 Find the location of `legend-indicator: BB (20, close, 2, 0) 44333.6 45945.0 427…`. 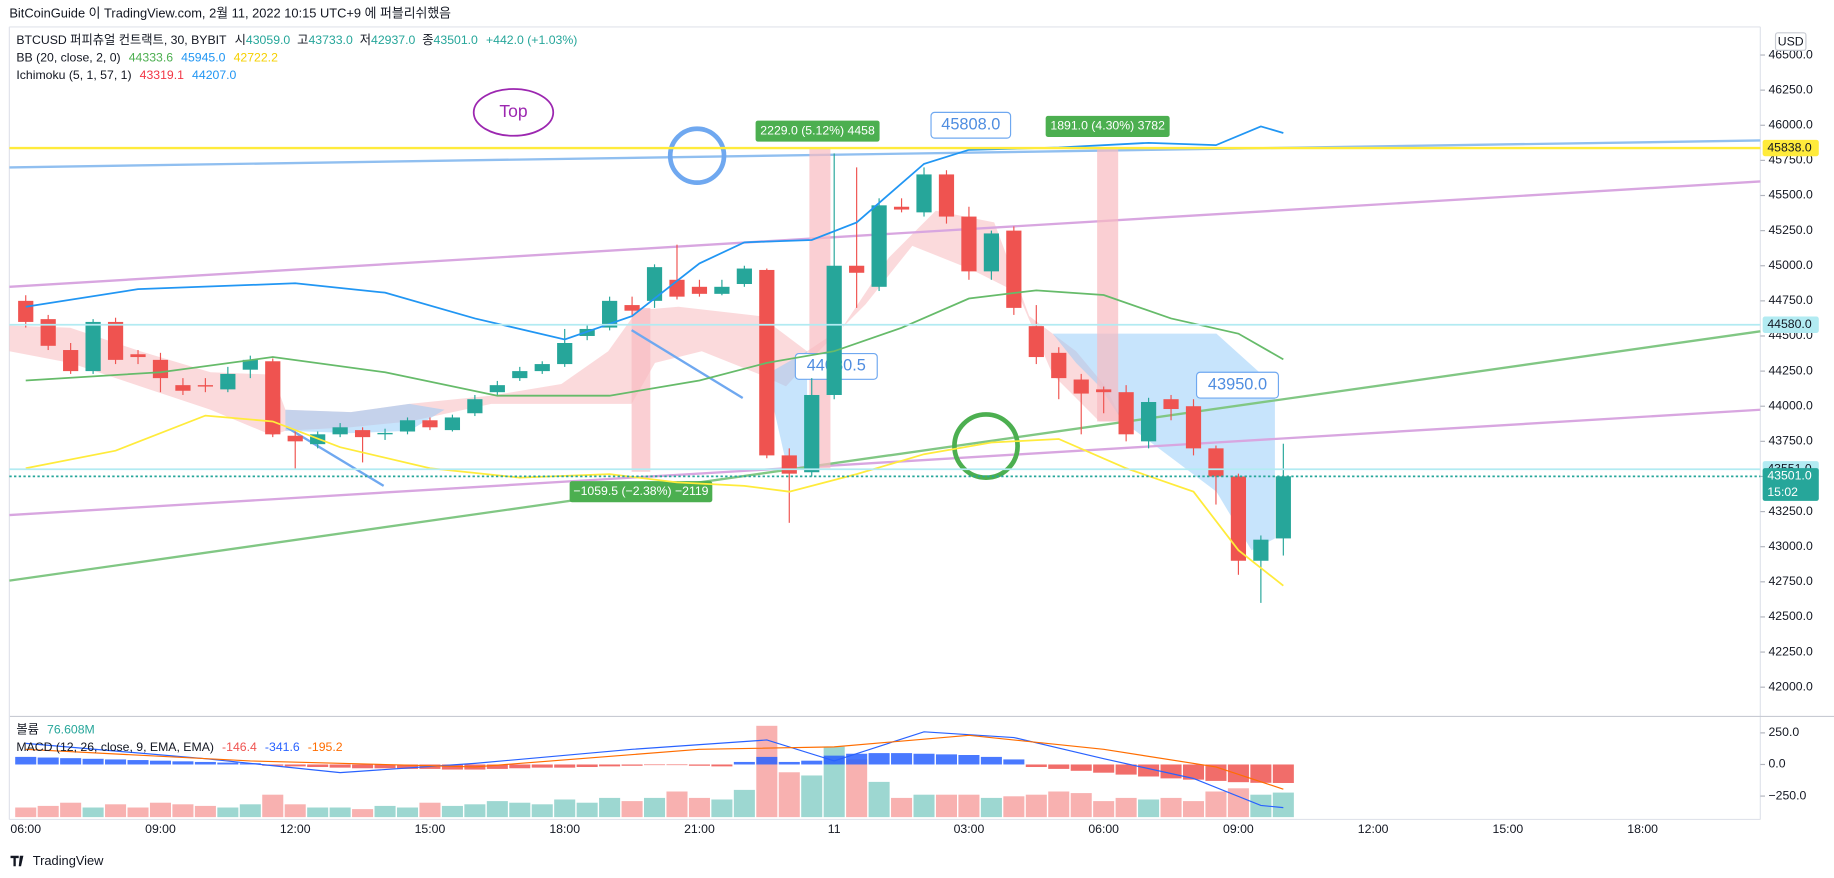

legend-indicator: BB (20, close, 2, 0) 44333.6 45945.0 427… is located at coordinates (147, 58).